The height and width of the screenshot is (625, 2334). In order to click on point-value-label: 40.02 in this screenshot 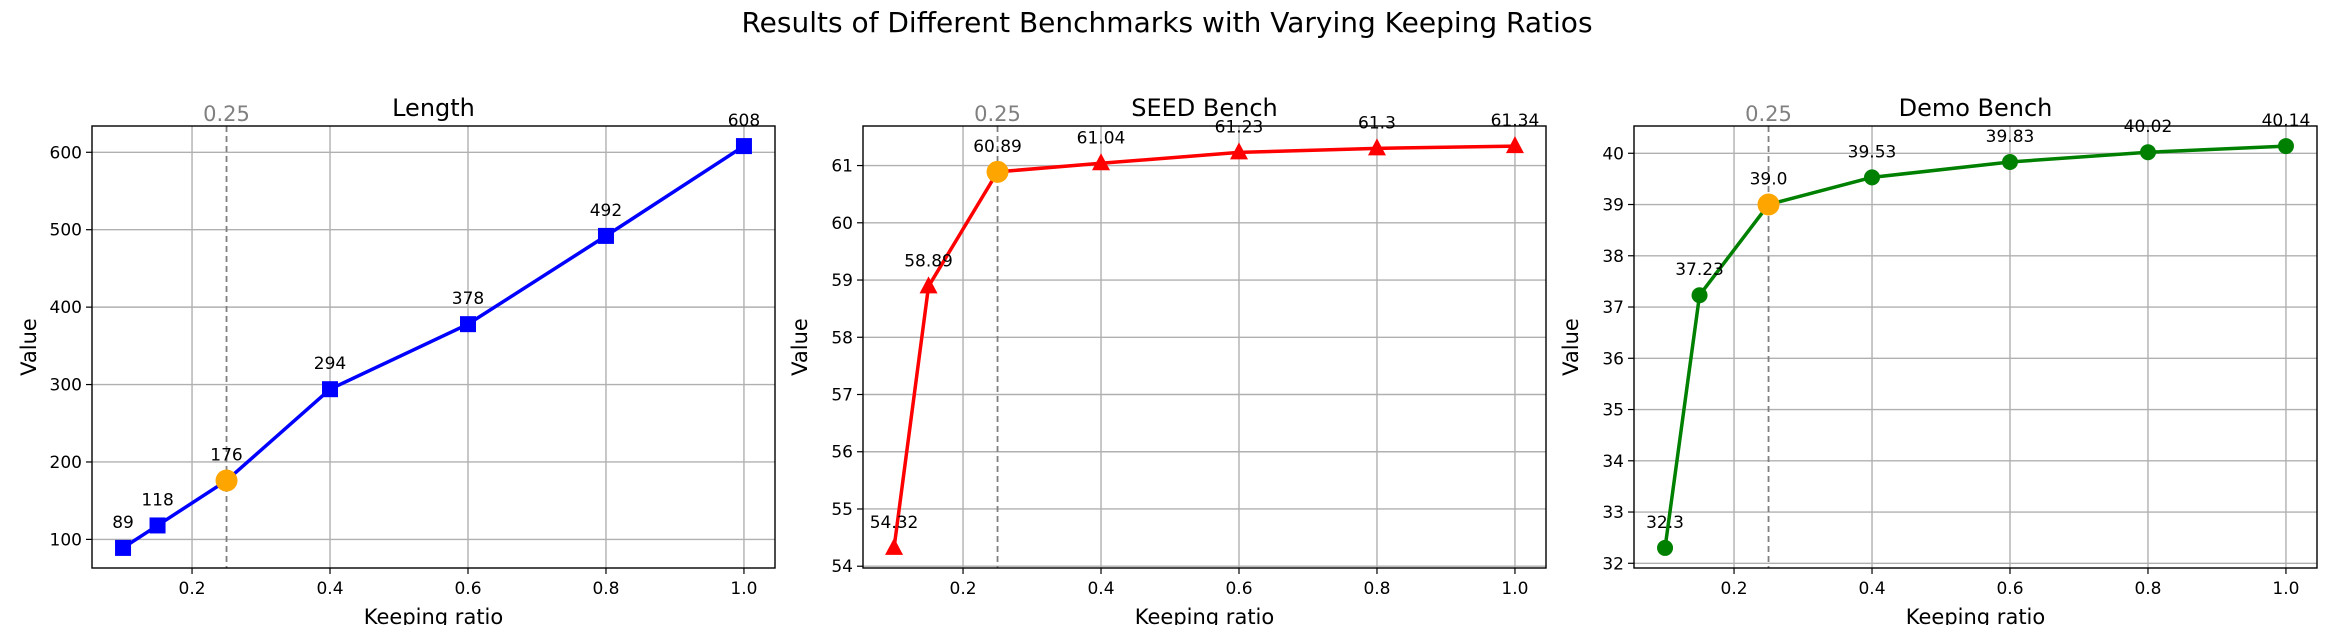, I will do `click(2148, 127)`.